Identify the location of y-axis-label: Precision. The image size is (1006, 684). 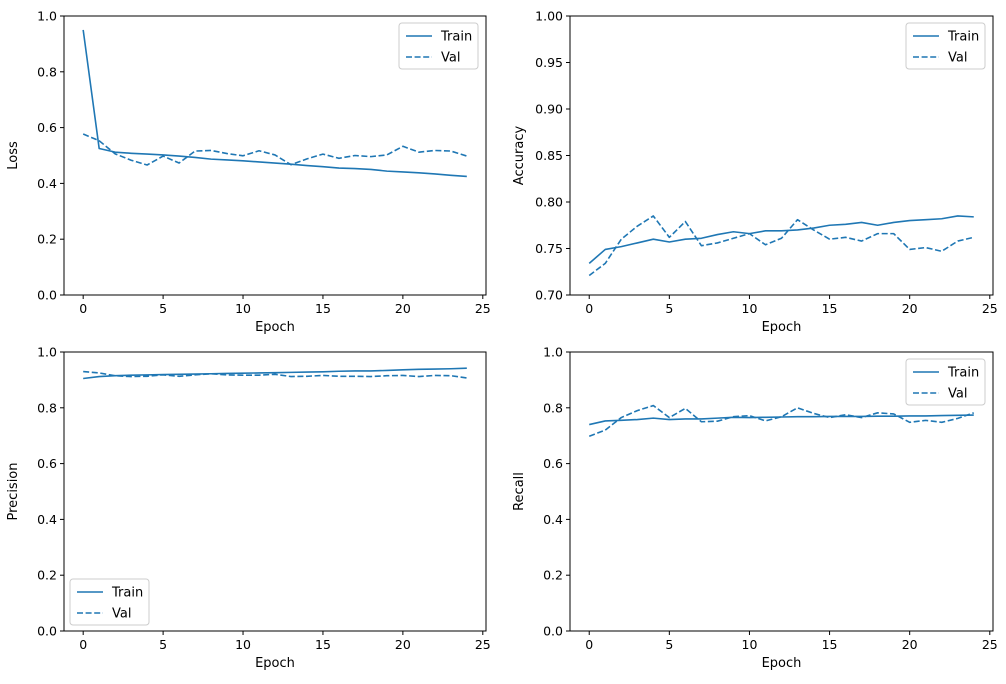
(13, 491).